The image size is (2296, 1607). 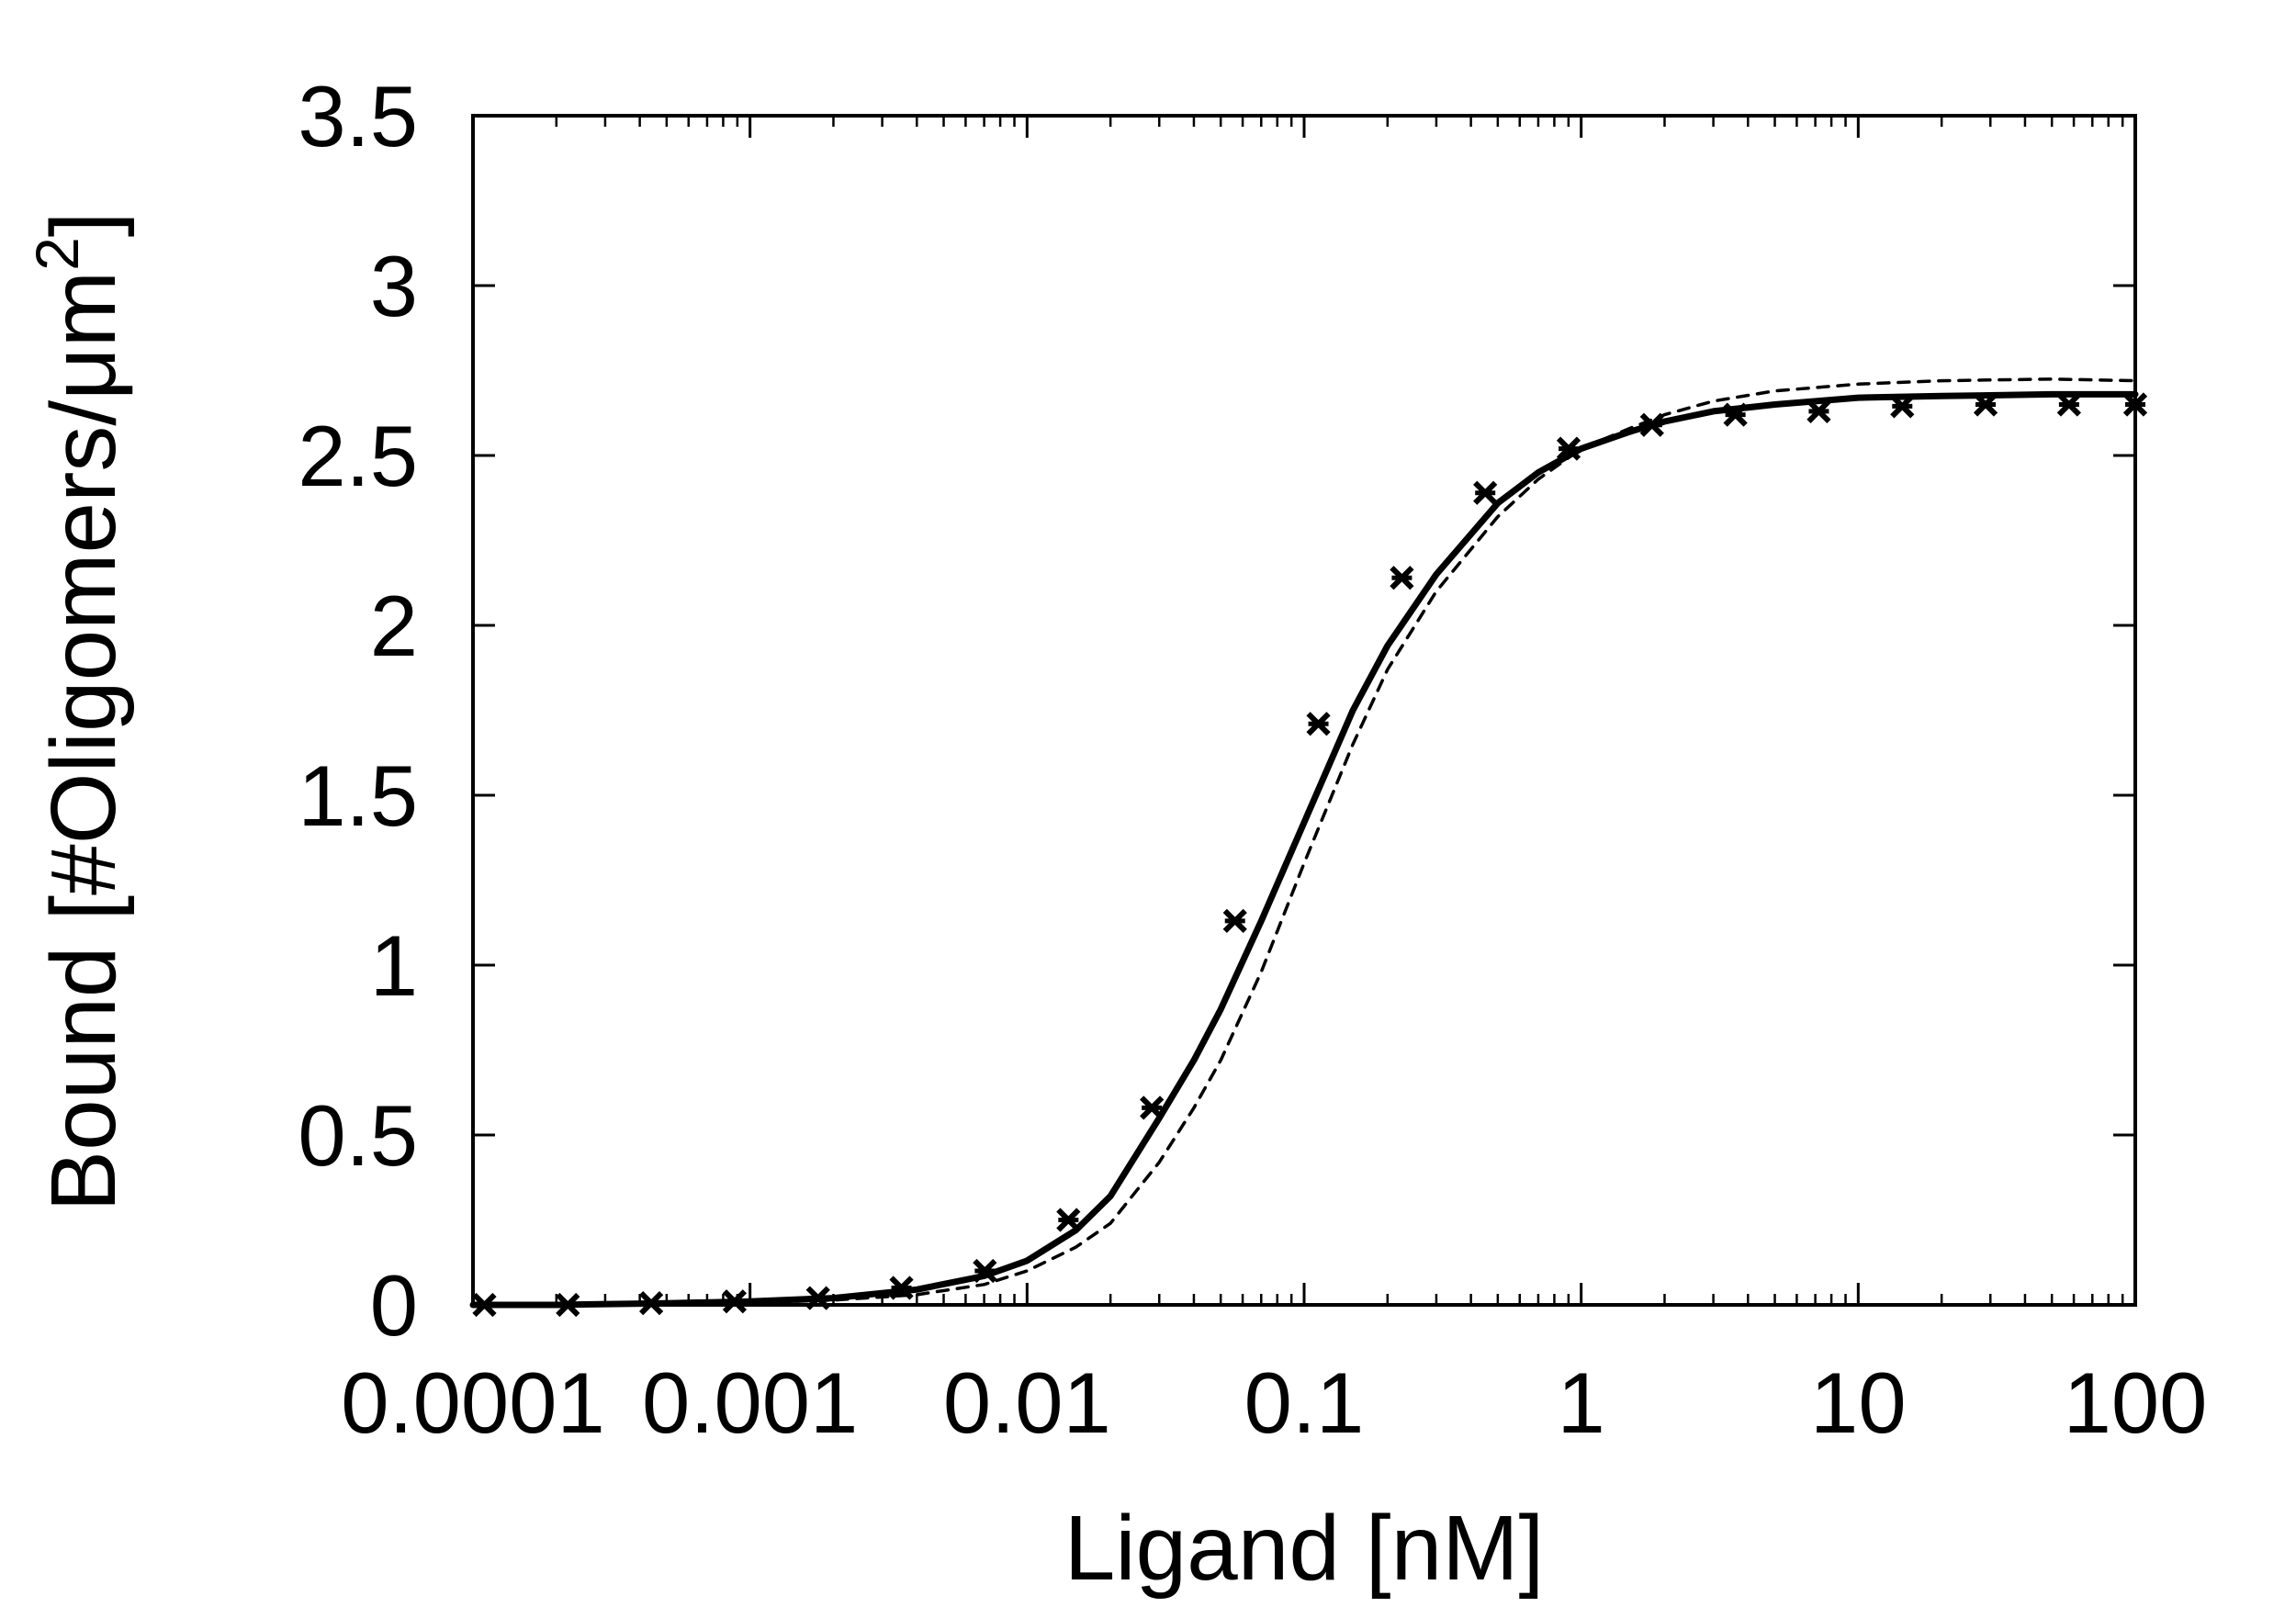 I want to click on y-tick-label: 1.5, so click(x=358, y=795).